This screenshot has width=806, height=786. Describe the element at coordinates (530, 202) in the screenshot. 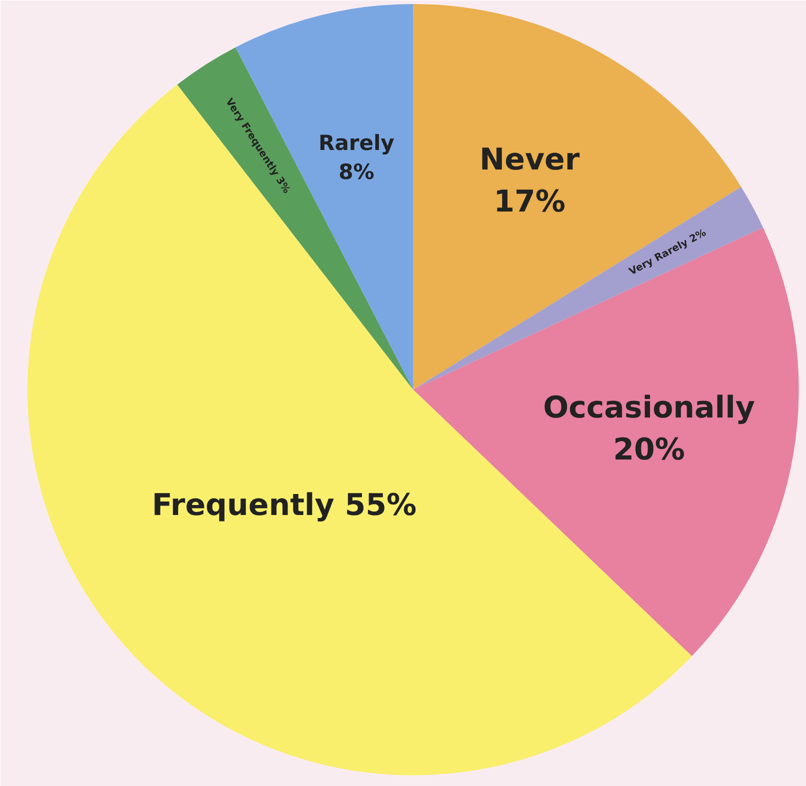

I see `data-label: 17%` at that location.